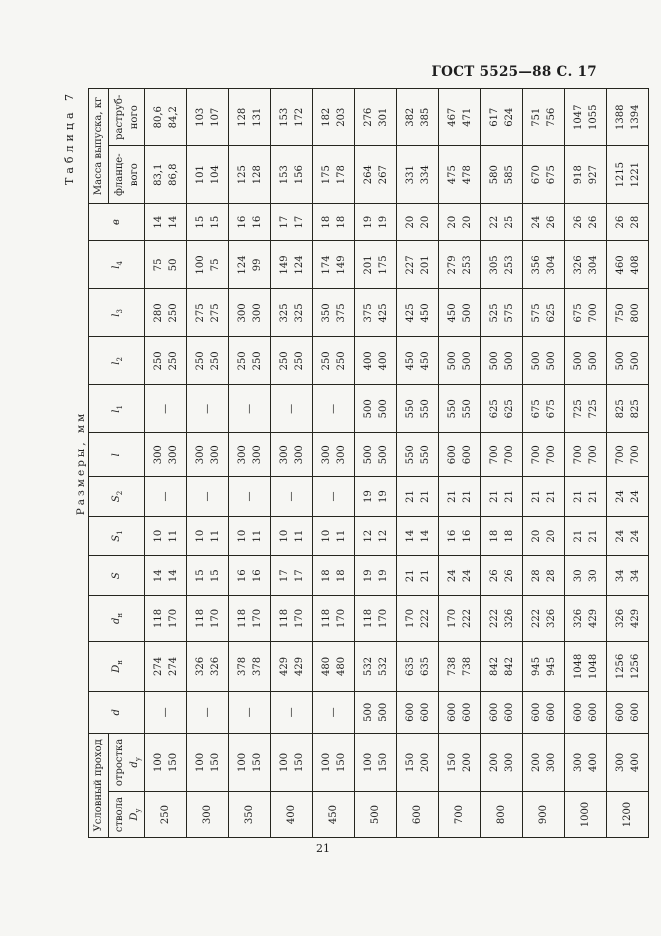  Describe the element at coordinates (585, 814) in the screenshot. I see `table-cell-dy: 1000` at that location.